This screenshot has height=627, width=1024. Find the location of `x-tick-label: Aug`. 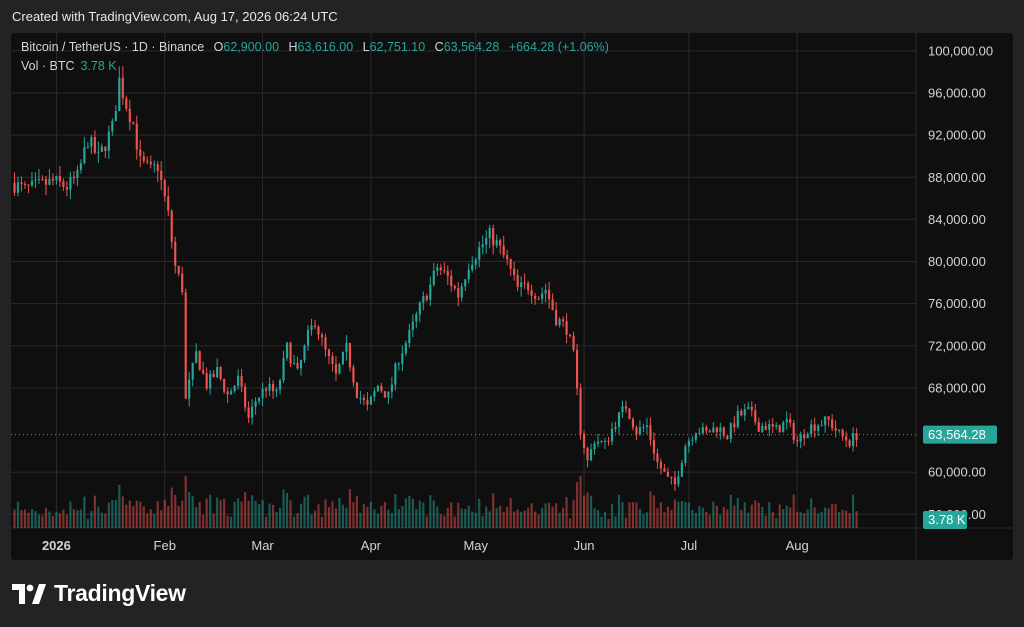

x-tick-label: Aug is located at coordinates (797, 545).